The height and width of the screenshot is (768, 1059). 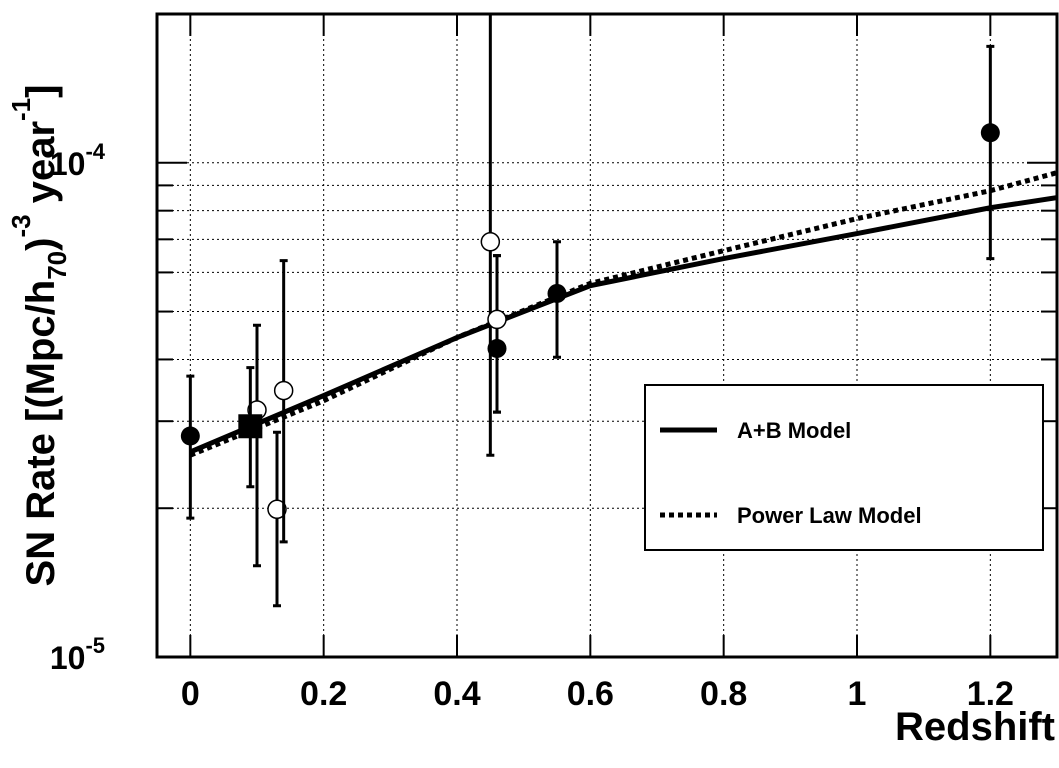 I want to click on y-label-part: ], so click(x=41, y=91).